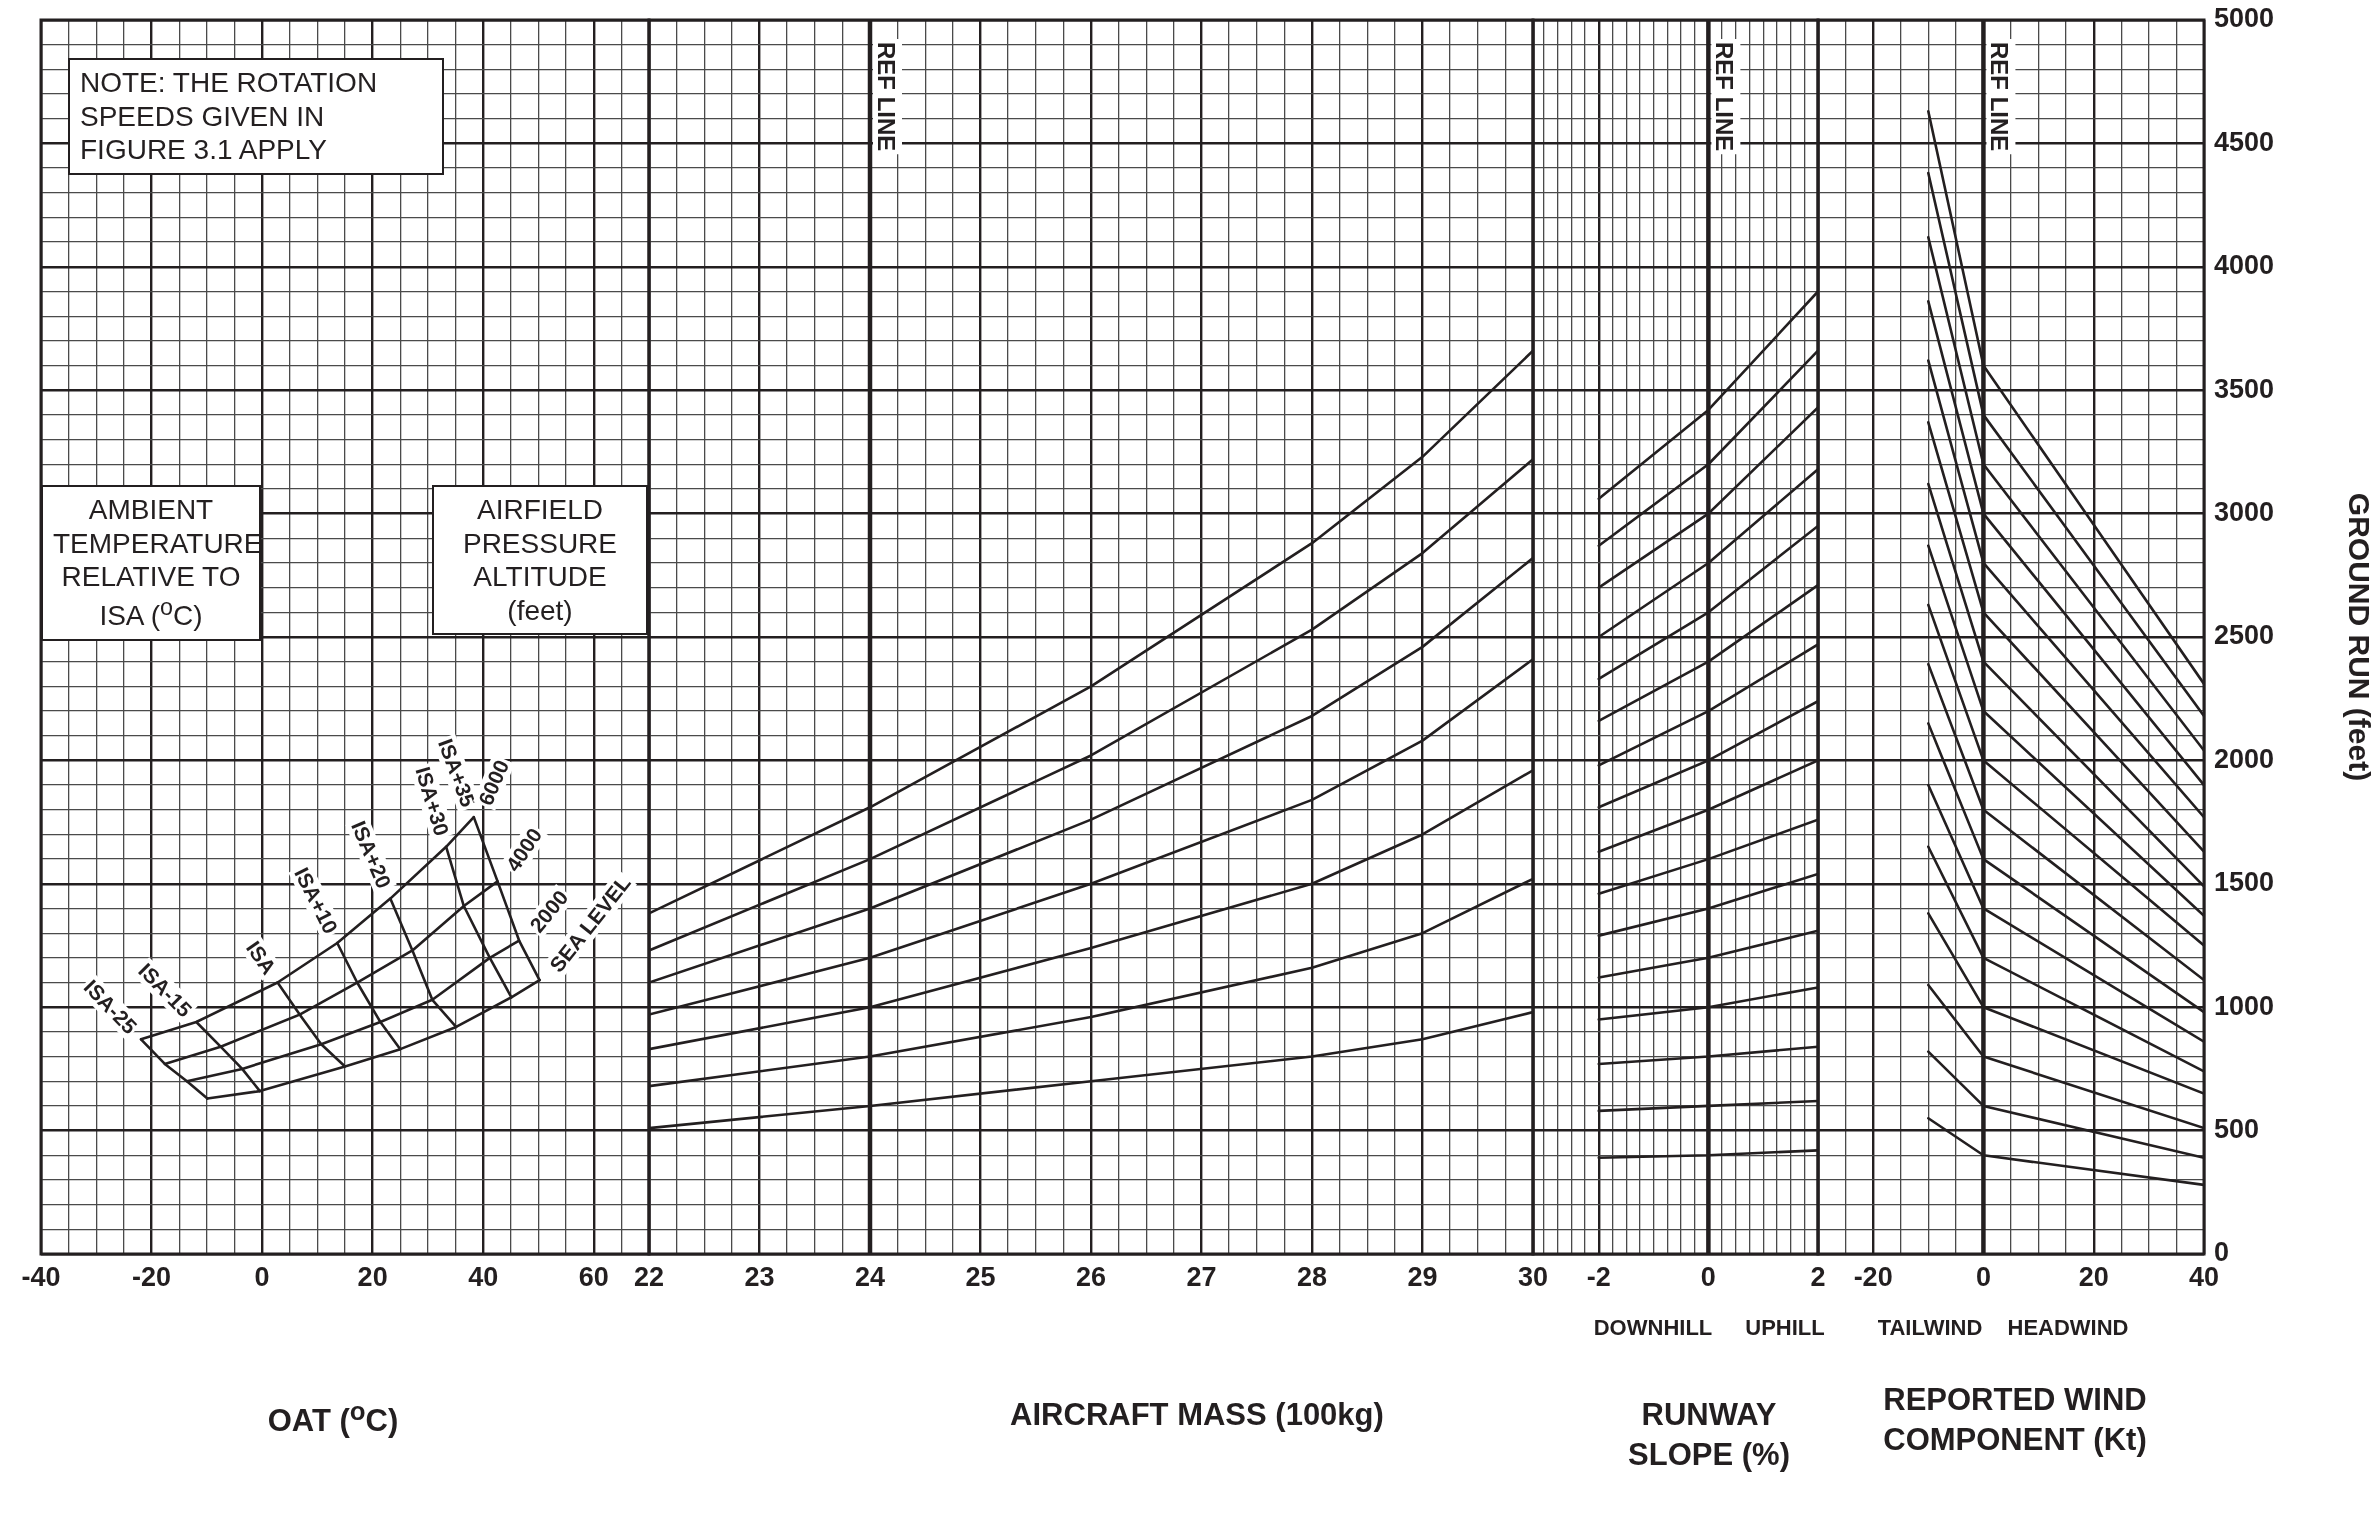 This screenshot has height=1517, width=2375. What do you see at coordinates (980, 1276) in the screenshot?
I see `x-tick-label: 25` at bounding box center [980, 1276].